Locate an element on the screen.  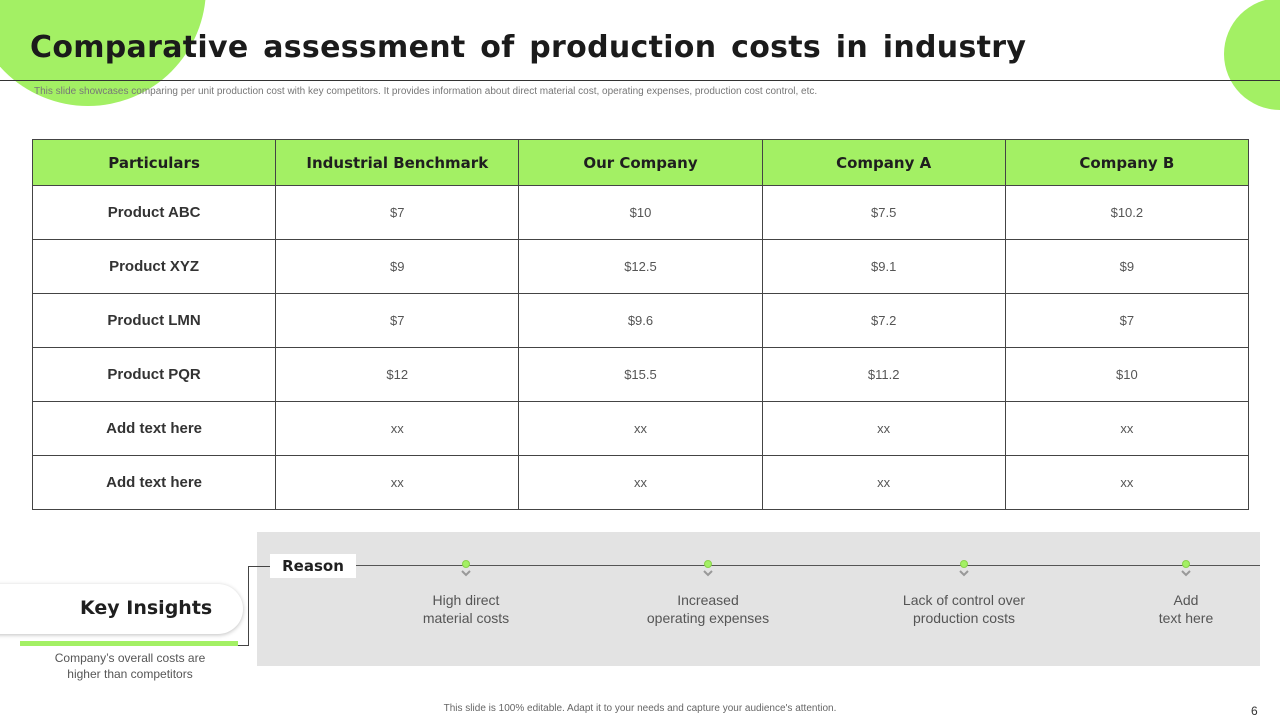
column-header-industrial-benchmark: Industrial Benchmark is located at coordinates (397, 162).